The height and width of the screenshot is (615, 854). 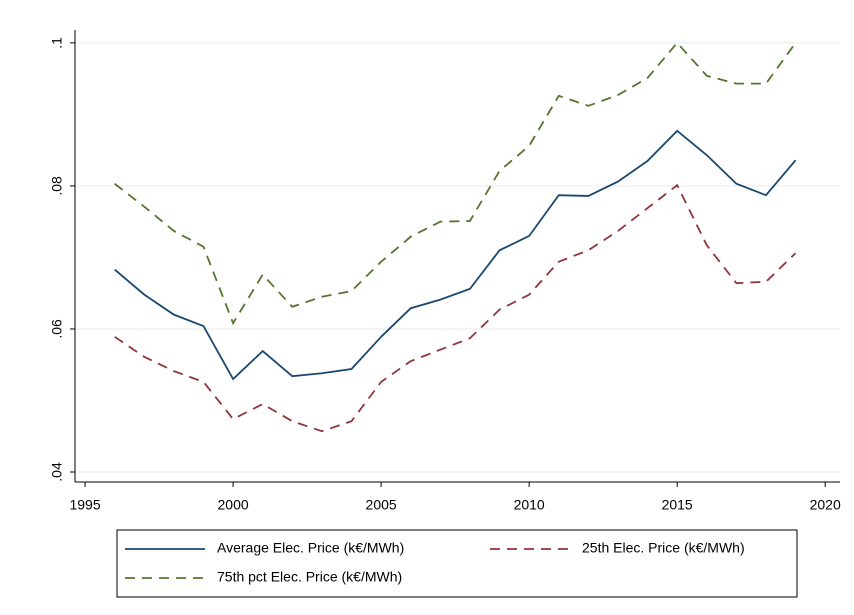 What do you see at coordinates (825, 505) in the screenshot?
I see `x-tick-label: 2020` at bounding box center [825, 505].